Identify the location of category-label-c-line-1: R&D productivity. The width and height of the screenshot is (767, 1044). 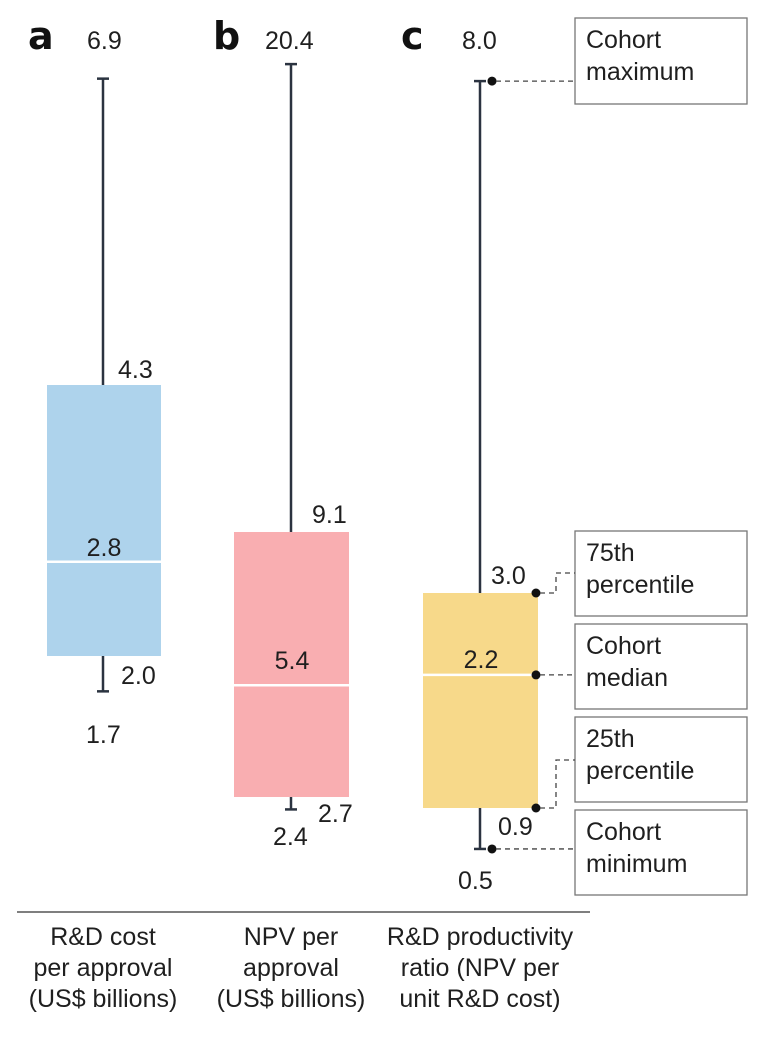
(480, 937).